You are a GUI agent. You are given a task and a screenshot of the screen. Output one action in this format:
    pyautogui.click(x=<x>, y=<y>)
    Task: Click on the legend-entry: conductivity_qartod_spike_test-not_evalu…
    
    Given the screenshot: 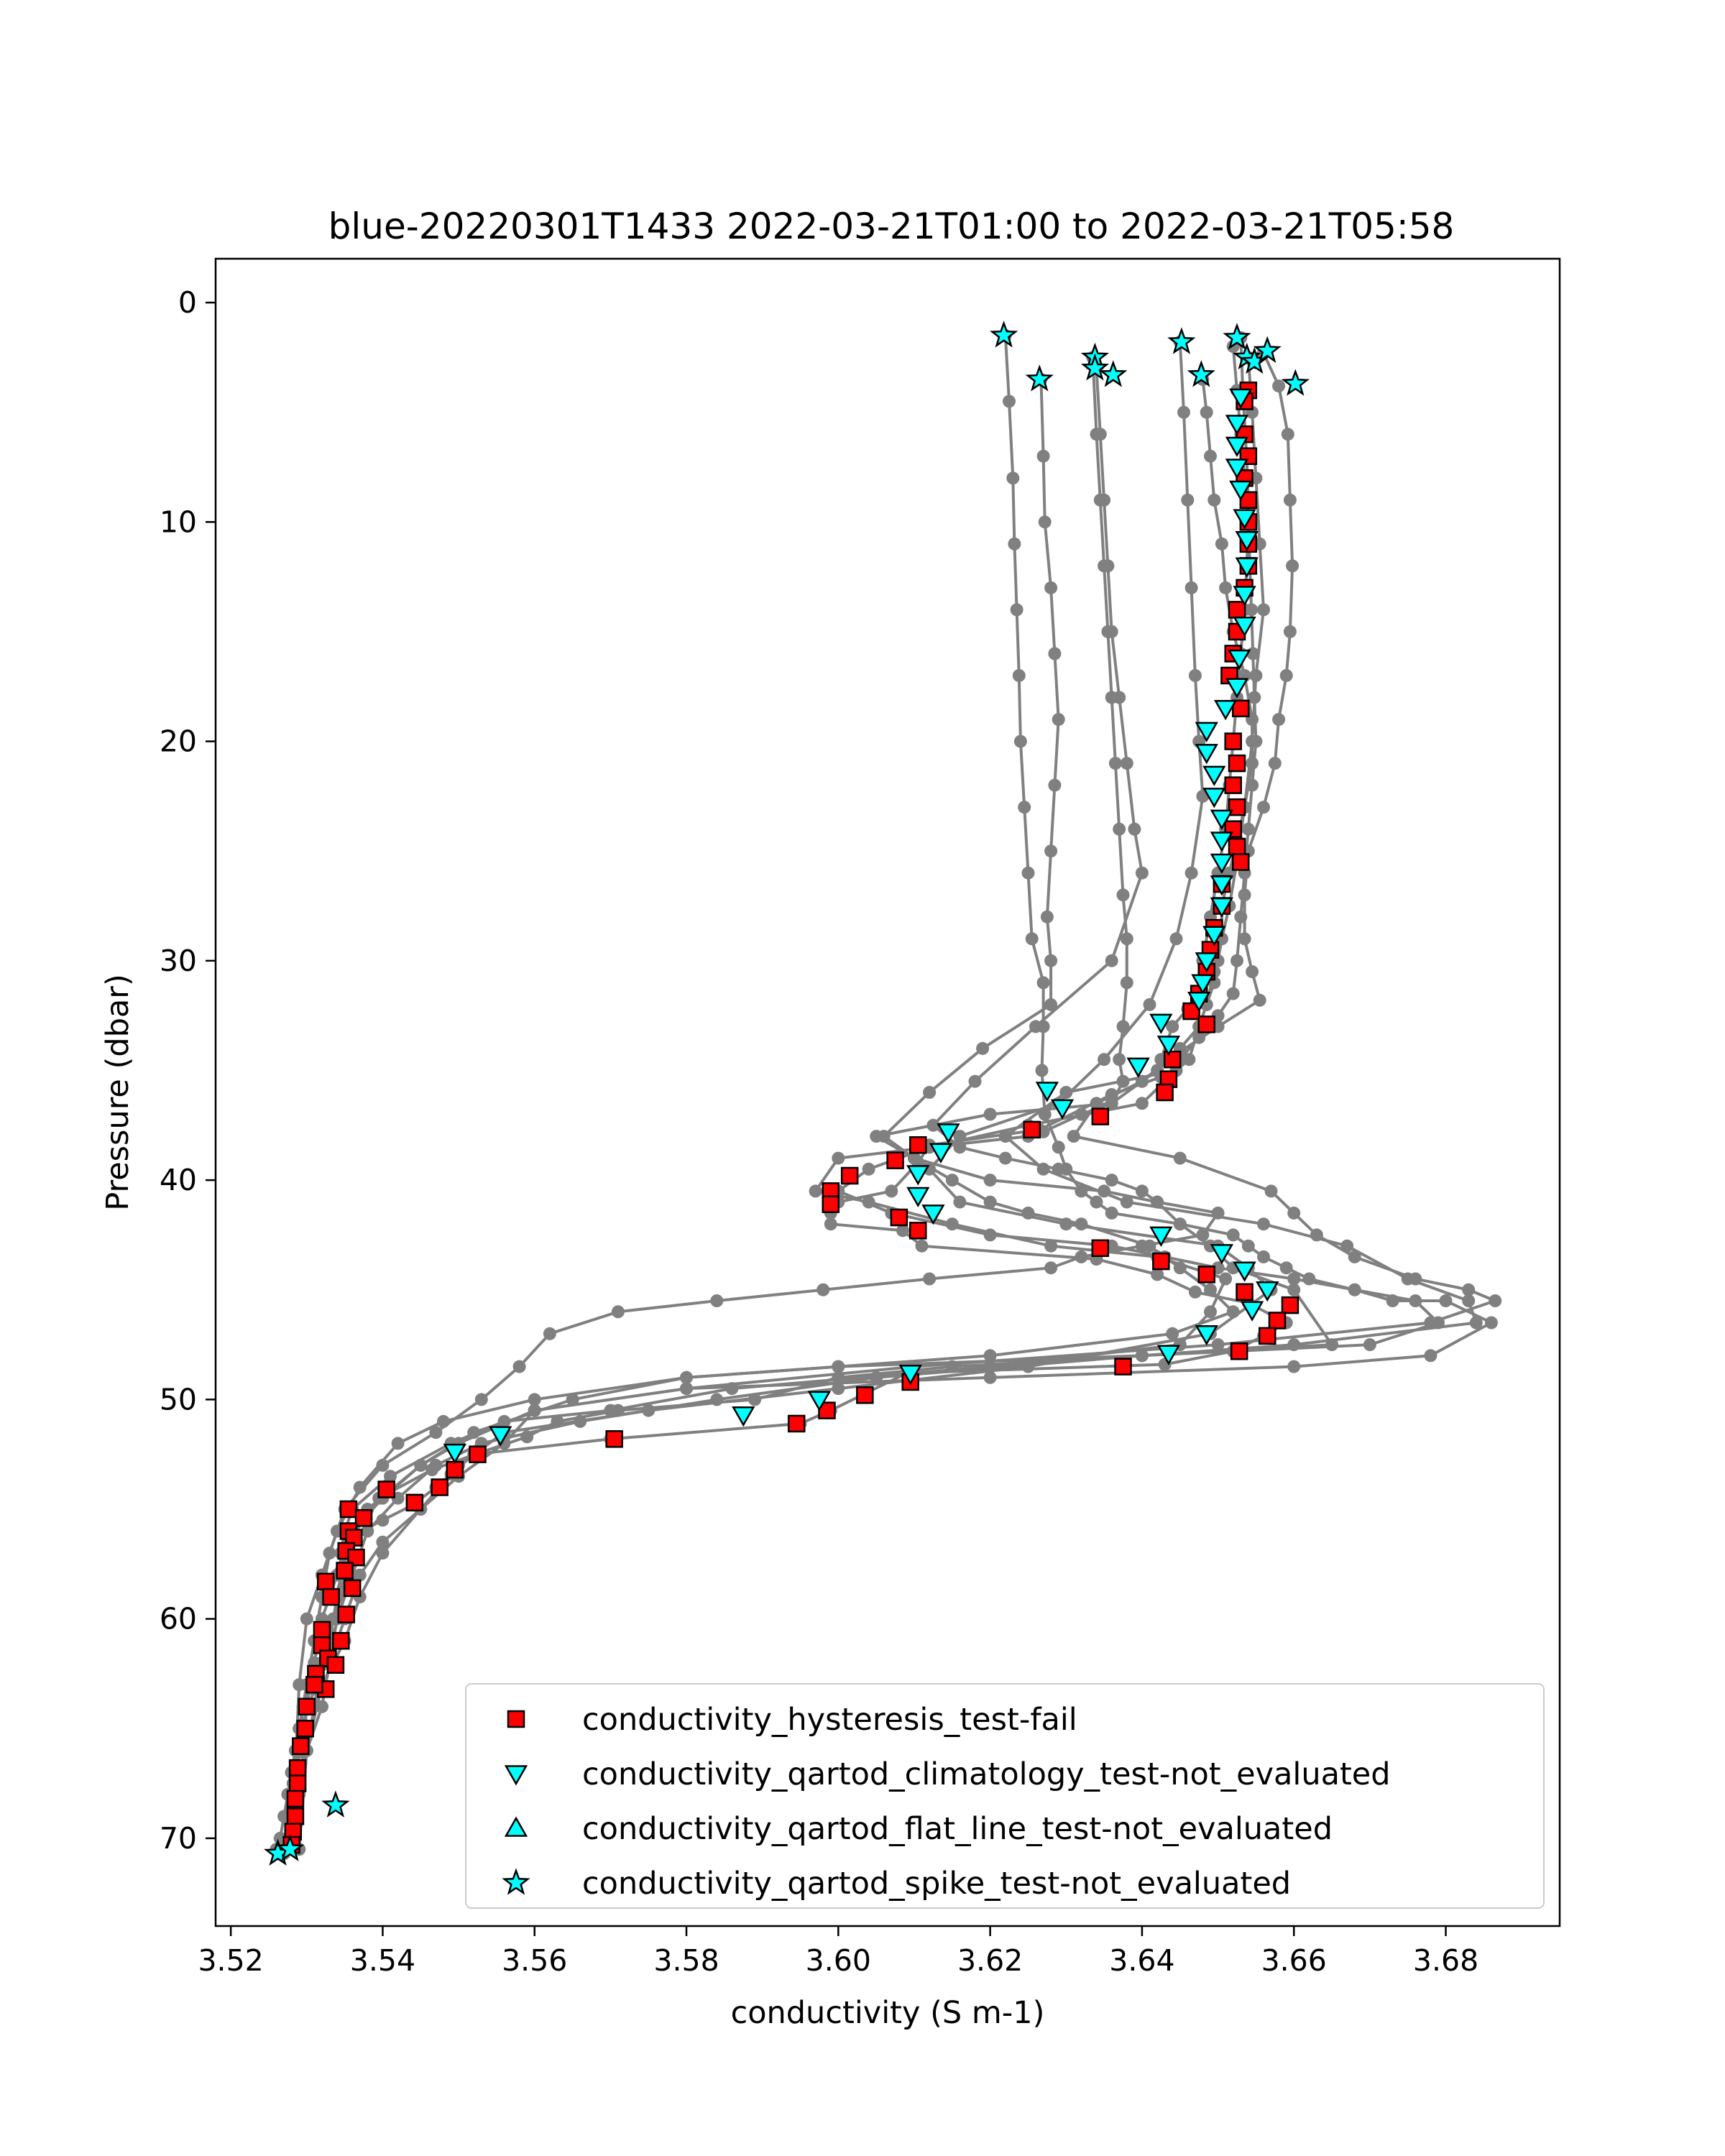 What is the action you would take?
    pyautogui.click(x=896, y=1884)
    